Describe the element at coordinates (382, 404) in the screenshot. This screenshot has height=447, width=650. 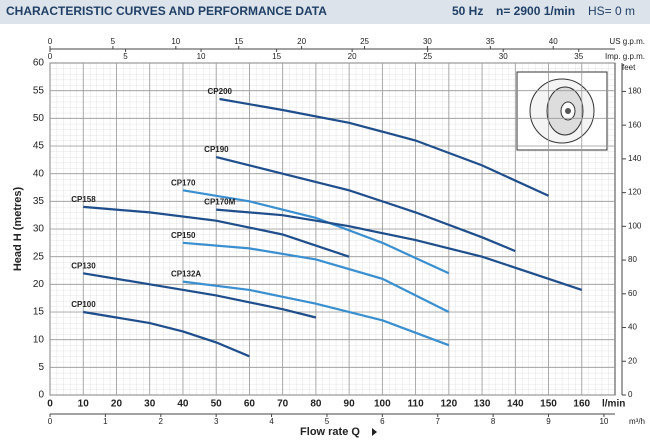
I see `x-tick-label: 100` at that location.